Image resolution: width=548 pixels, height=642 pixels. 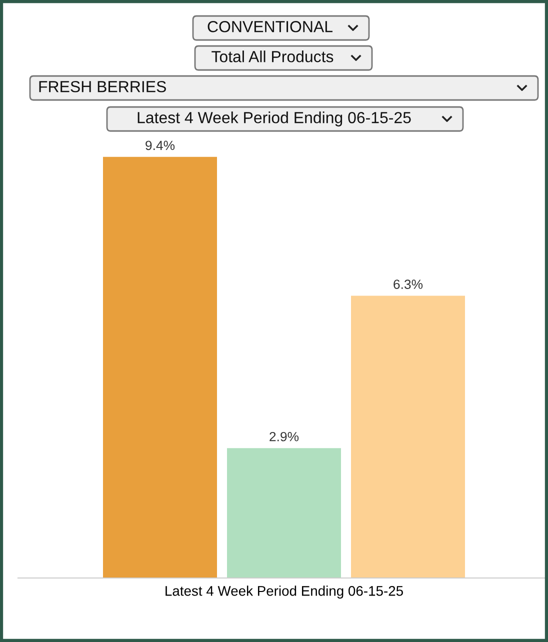 I want to click on text: Total All Products, so click(x=273, y=56).